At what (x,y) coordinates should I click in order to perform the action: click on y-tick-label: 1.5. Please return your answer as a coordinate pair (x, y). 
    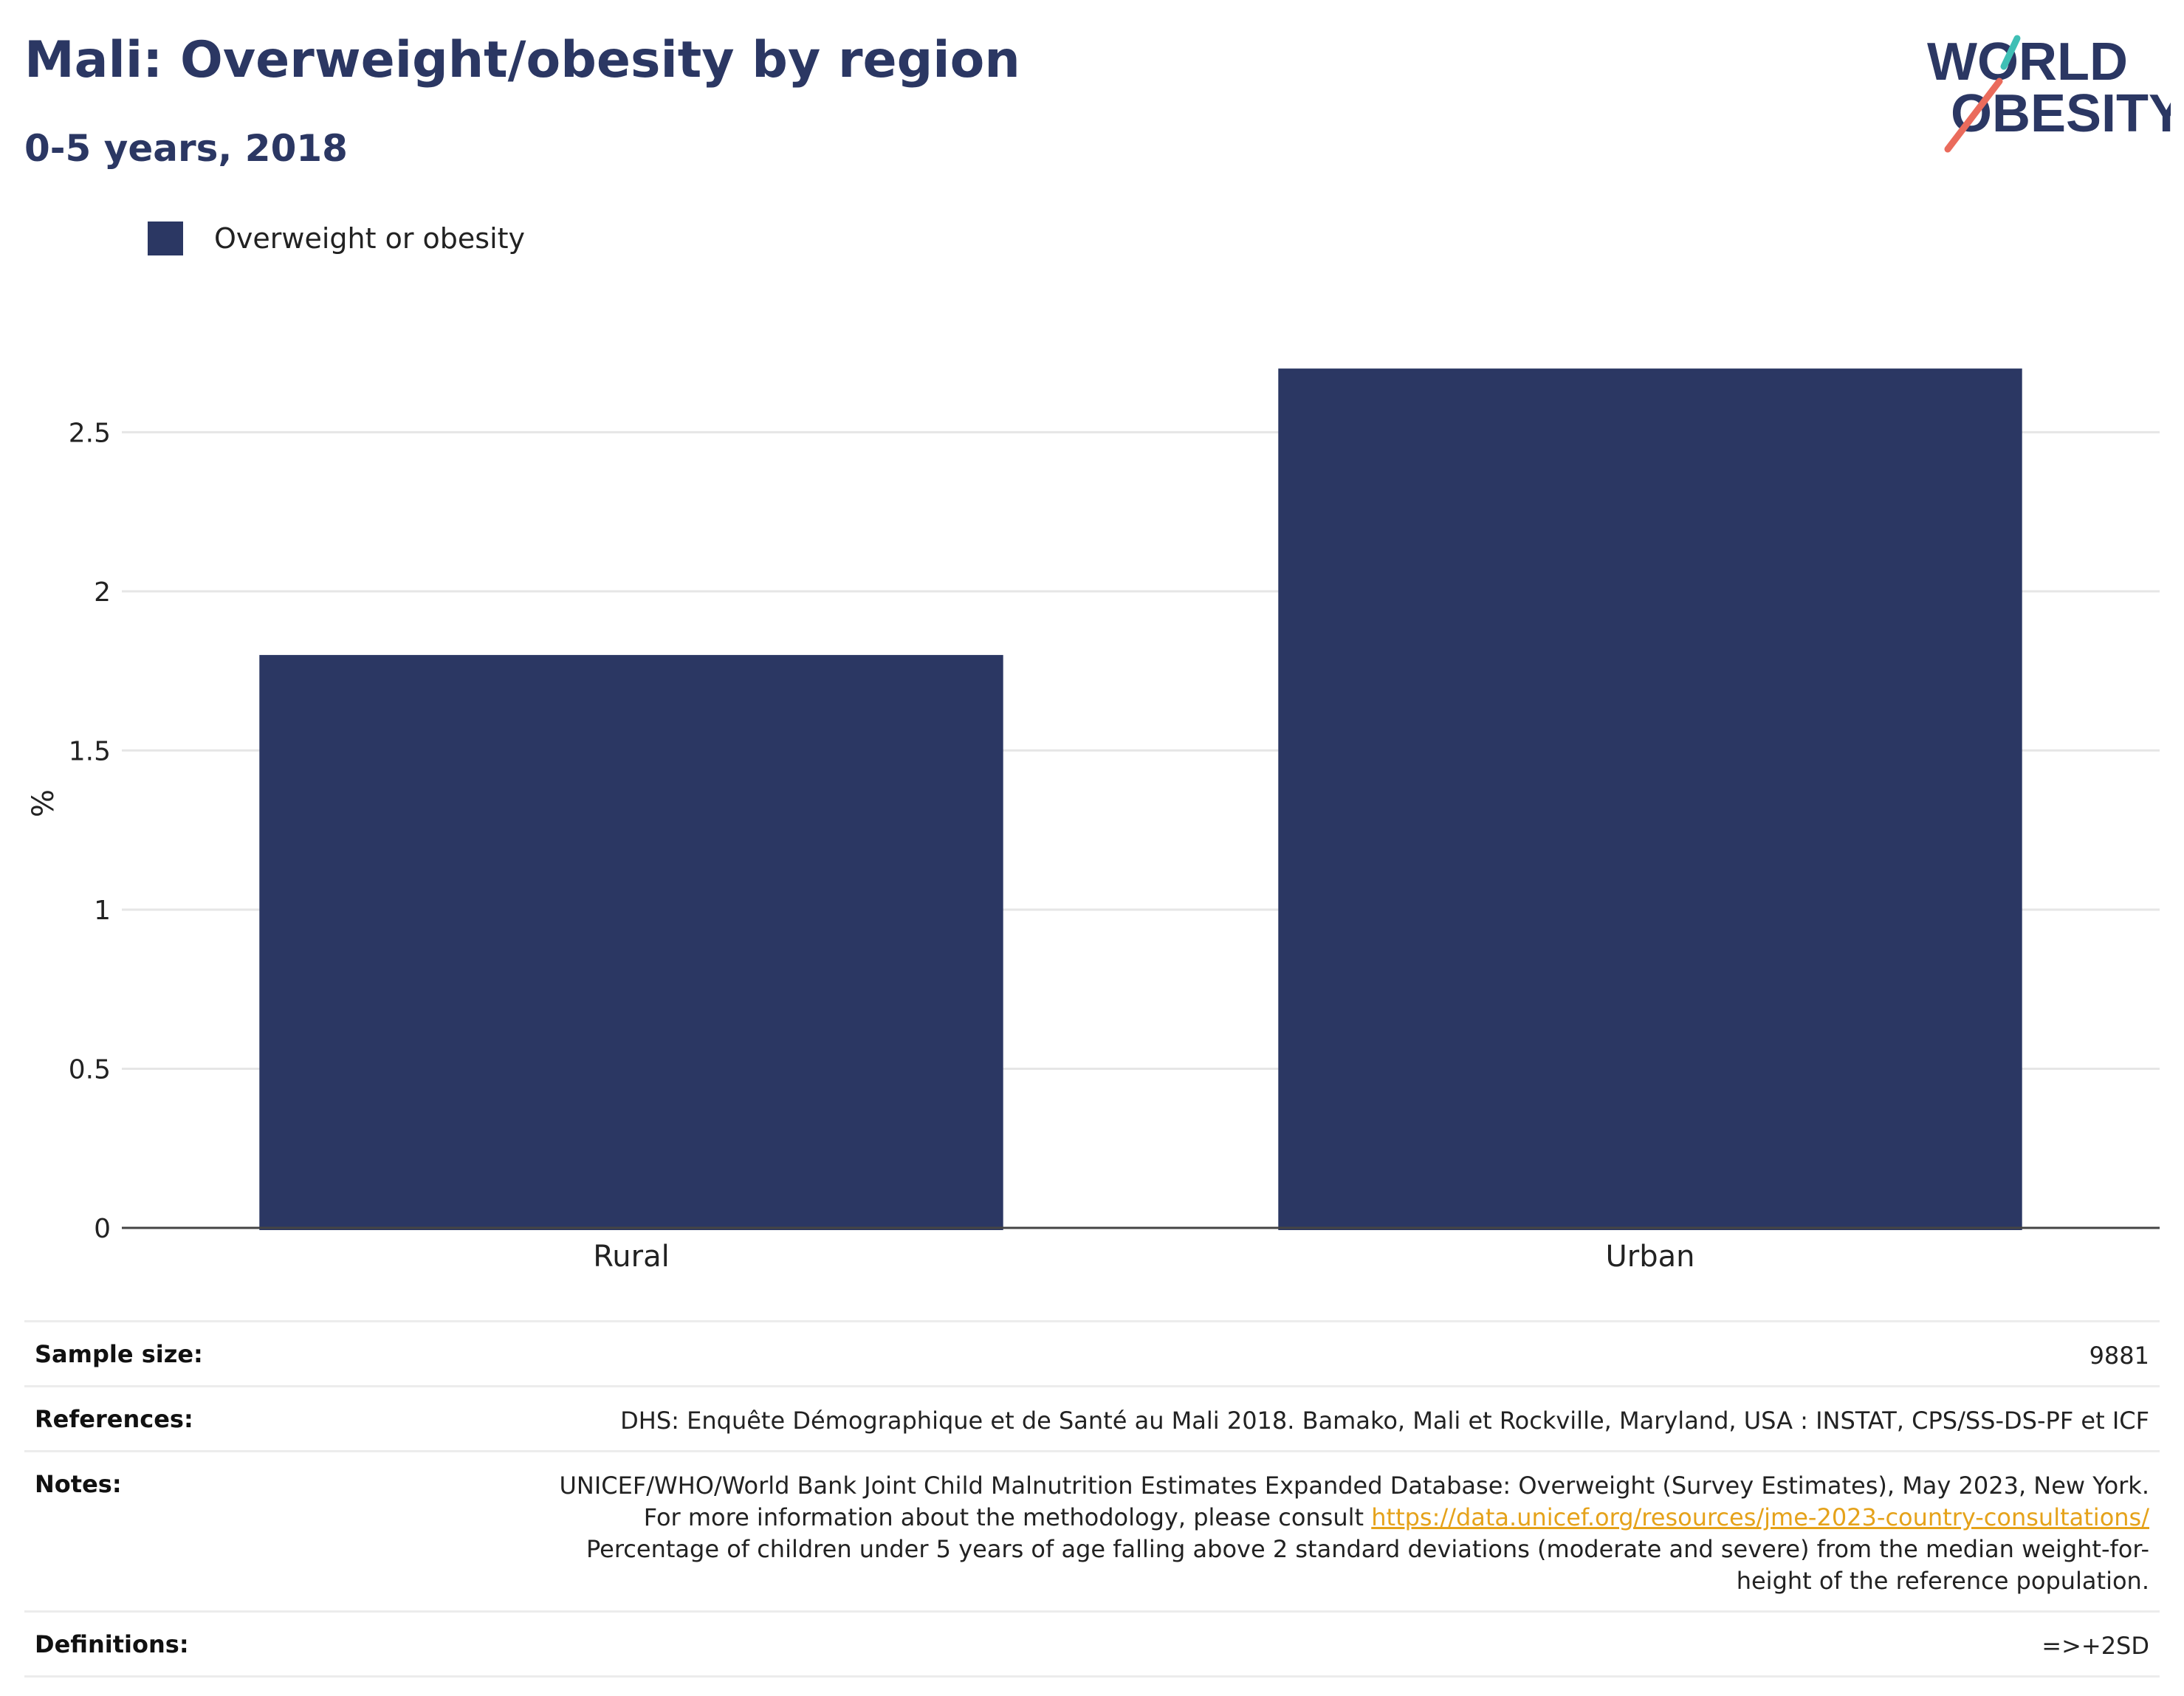
    Looking at the image, I should click on (90, 751).